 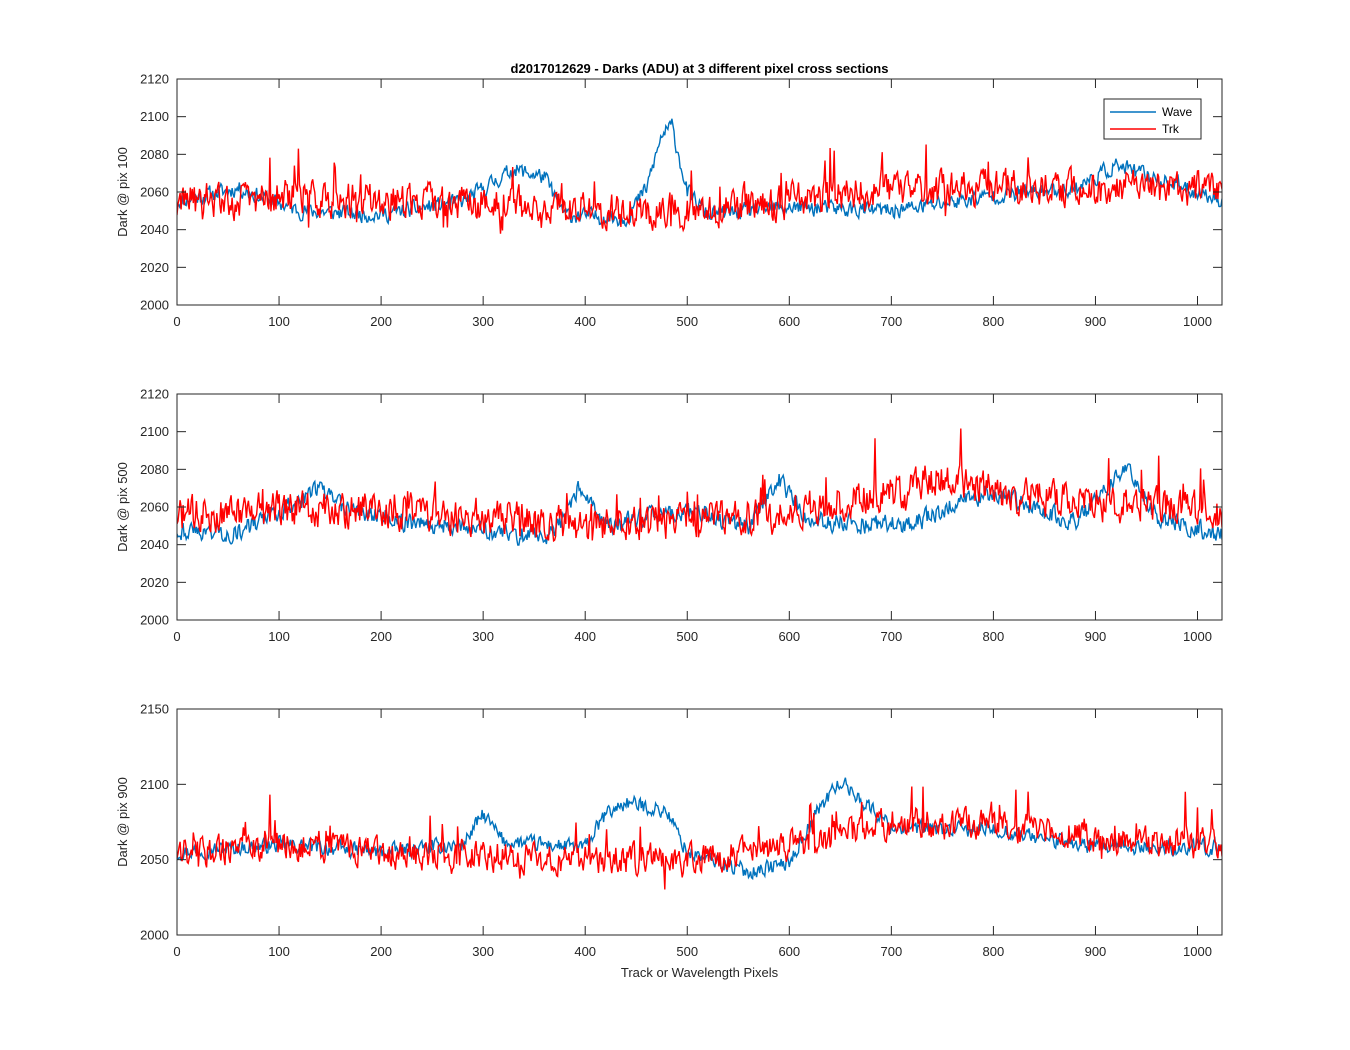 What do you see at coordinates (1177, 112) in the screenshot?
I see `legend-label-wave: Wave` at bounding box center [1177, 112].